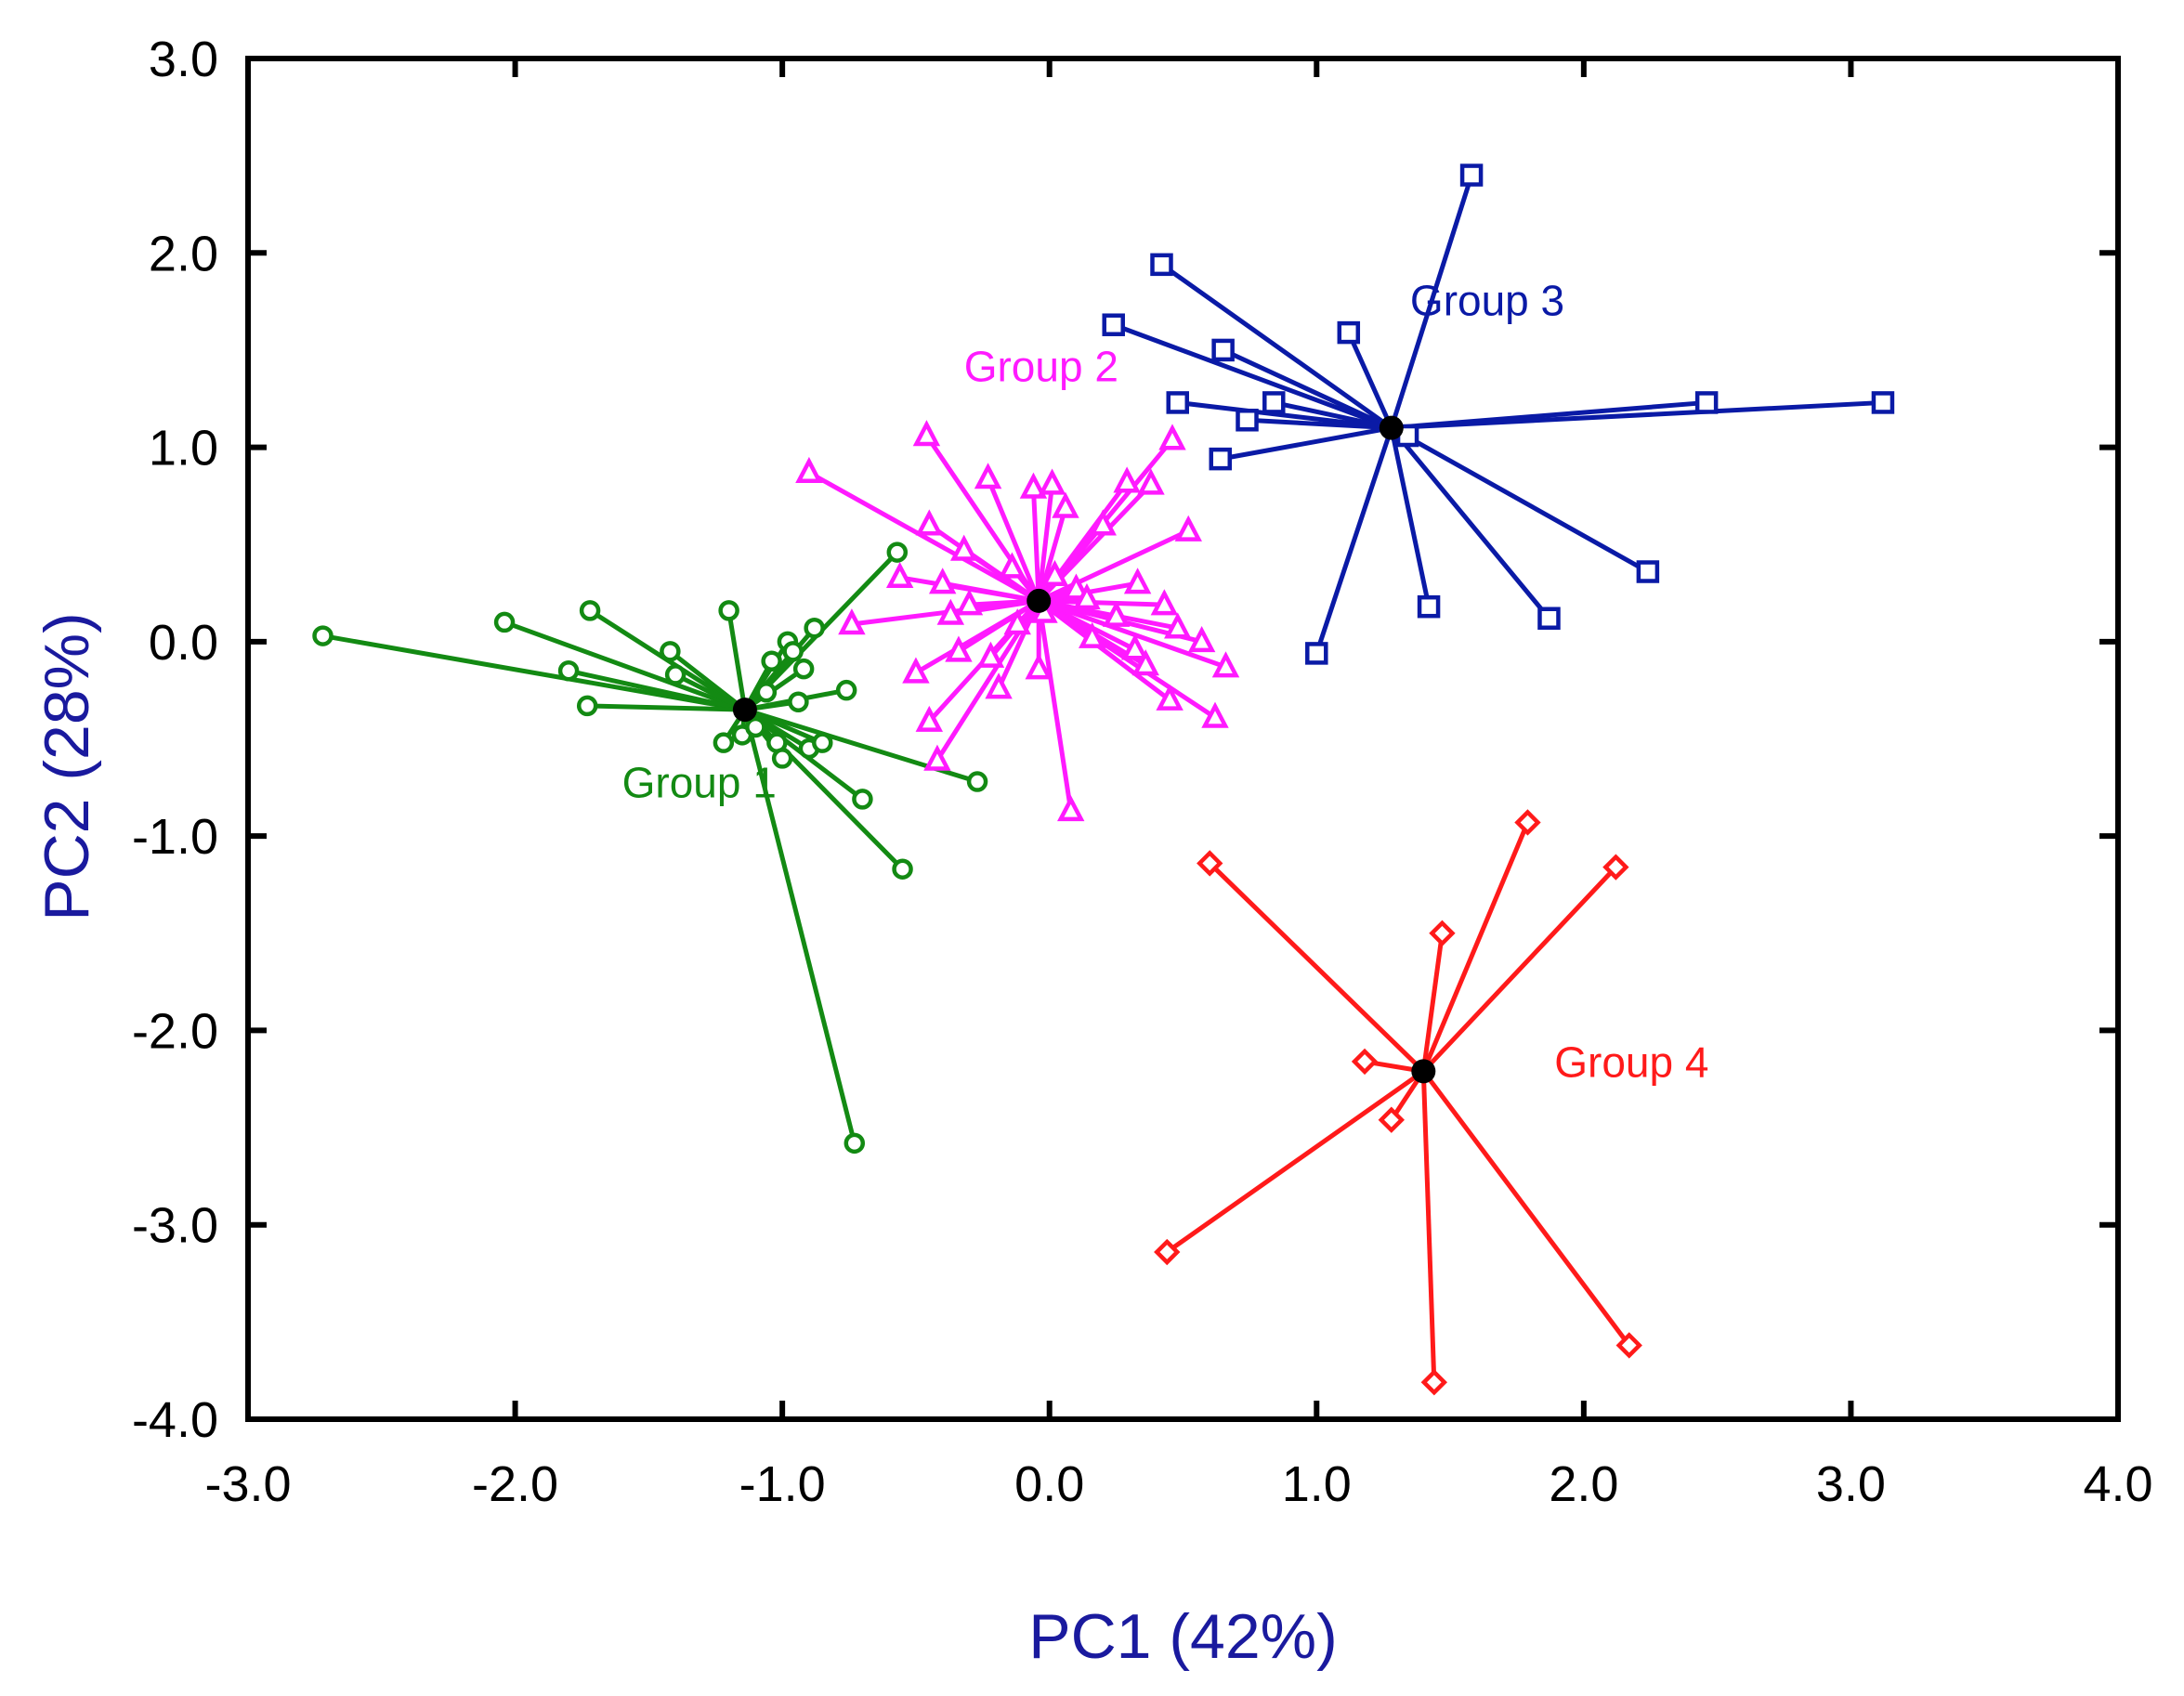 This screenshot has width=2184, height=1696. Describe the element at coordinates (183, 448) in the screenshot. I see `y-tick-label: 1.0` at that location.